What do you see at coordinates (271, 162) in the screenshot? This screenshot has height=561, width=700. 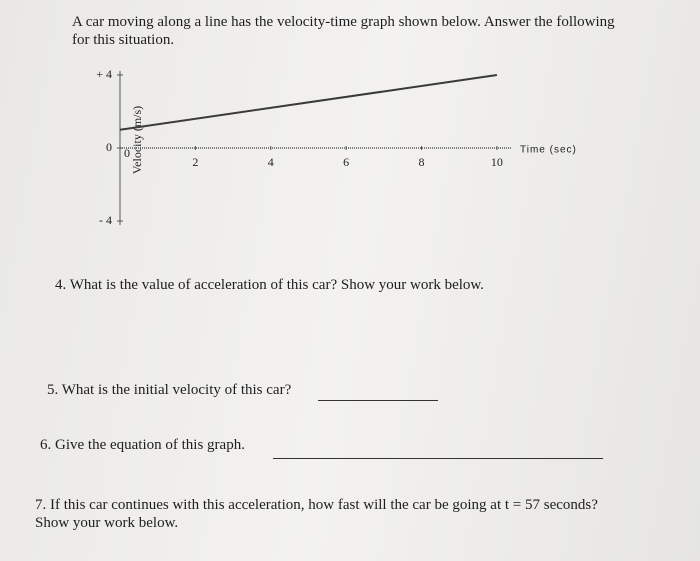 I see `x-tick-label: 4` at bounding box center [271, 162].